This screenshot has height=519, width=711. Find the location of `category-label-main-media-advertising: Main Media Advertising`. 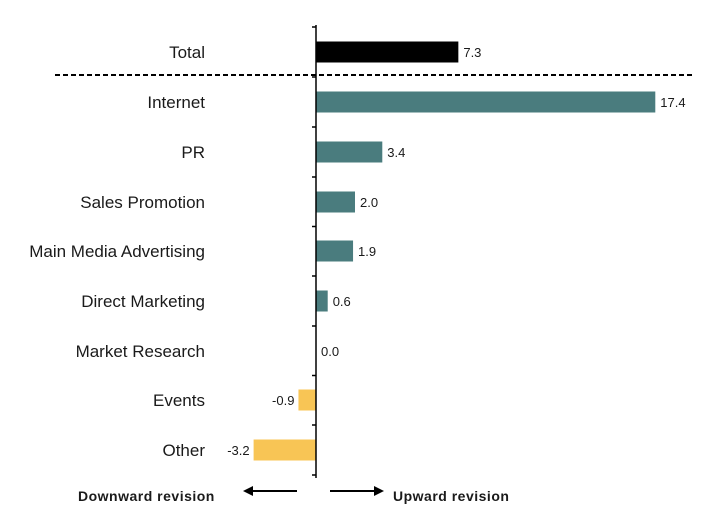

category-label-main-media-advertising: Main Media Advertising is located at coordinates (117, 251).